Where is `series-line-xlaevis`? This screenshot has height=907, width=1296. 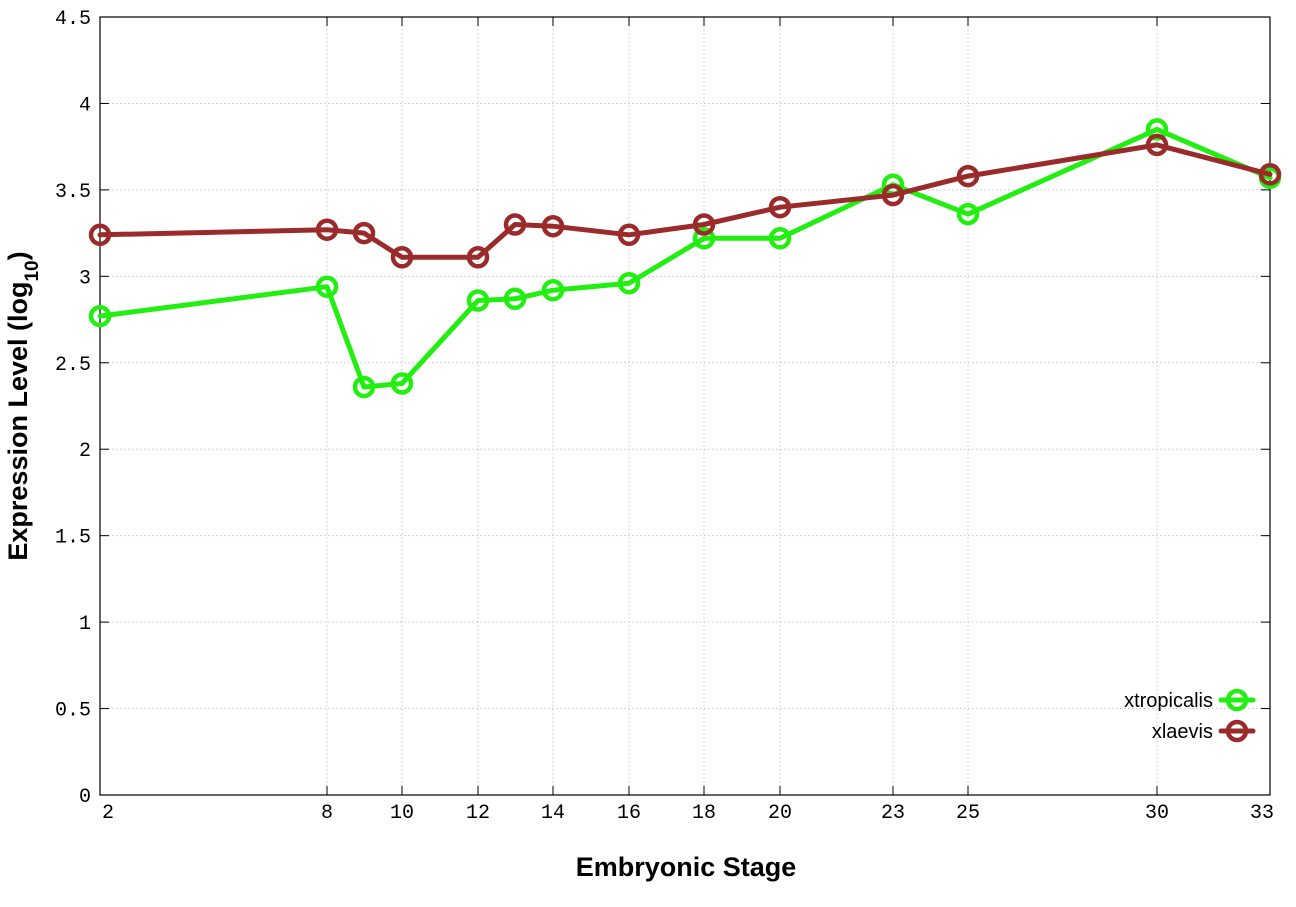
series-line-xlaevis is located at coordinates (685, 201).